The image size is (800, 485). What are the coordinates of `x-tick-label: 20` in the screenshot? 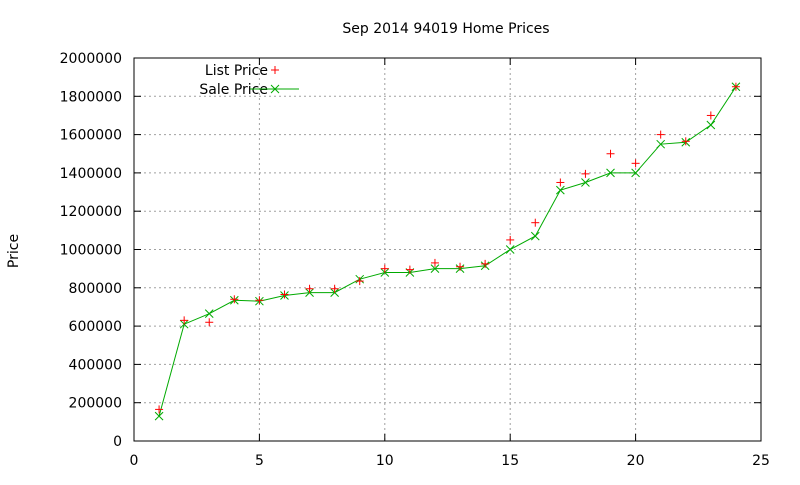 It's located at (636, 461).